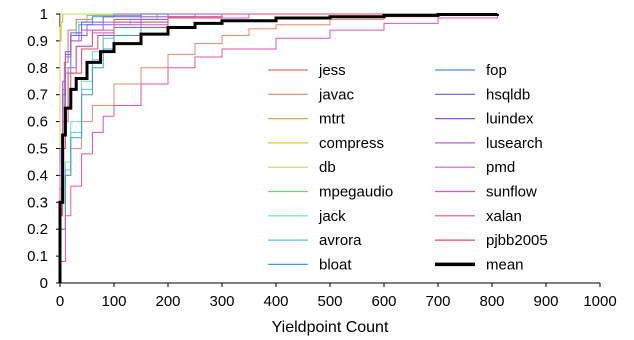  What do you see at coordinates (37, 229) in the screenshot?
I see `y-tick-label: 0.2` at bounding box center [37, 229].